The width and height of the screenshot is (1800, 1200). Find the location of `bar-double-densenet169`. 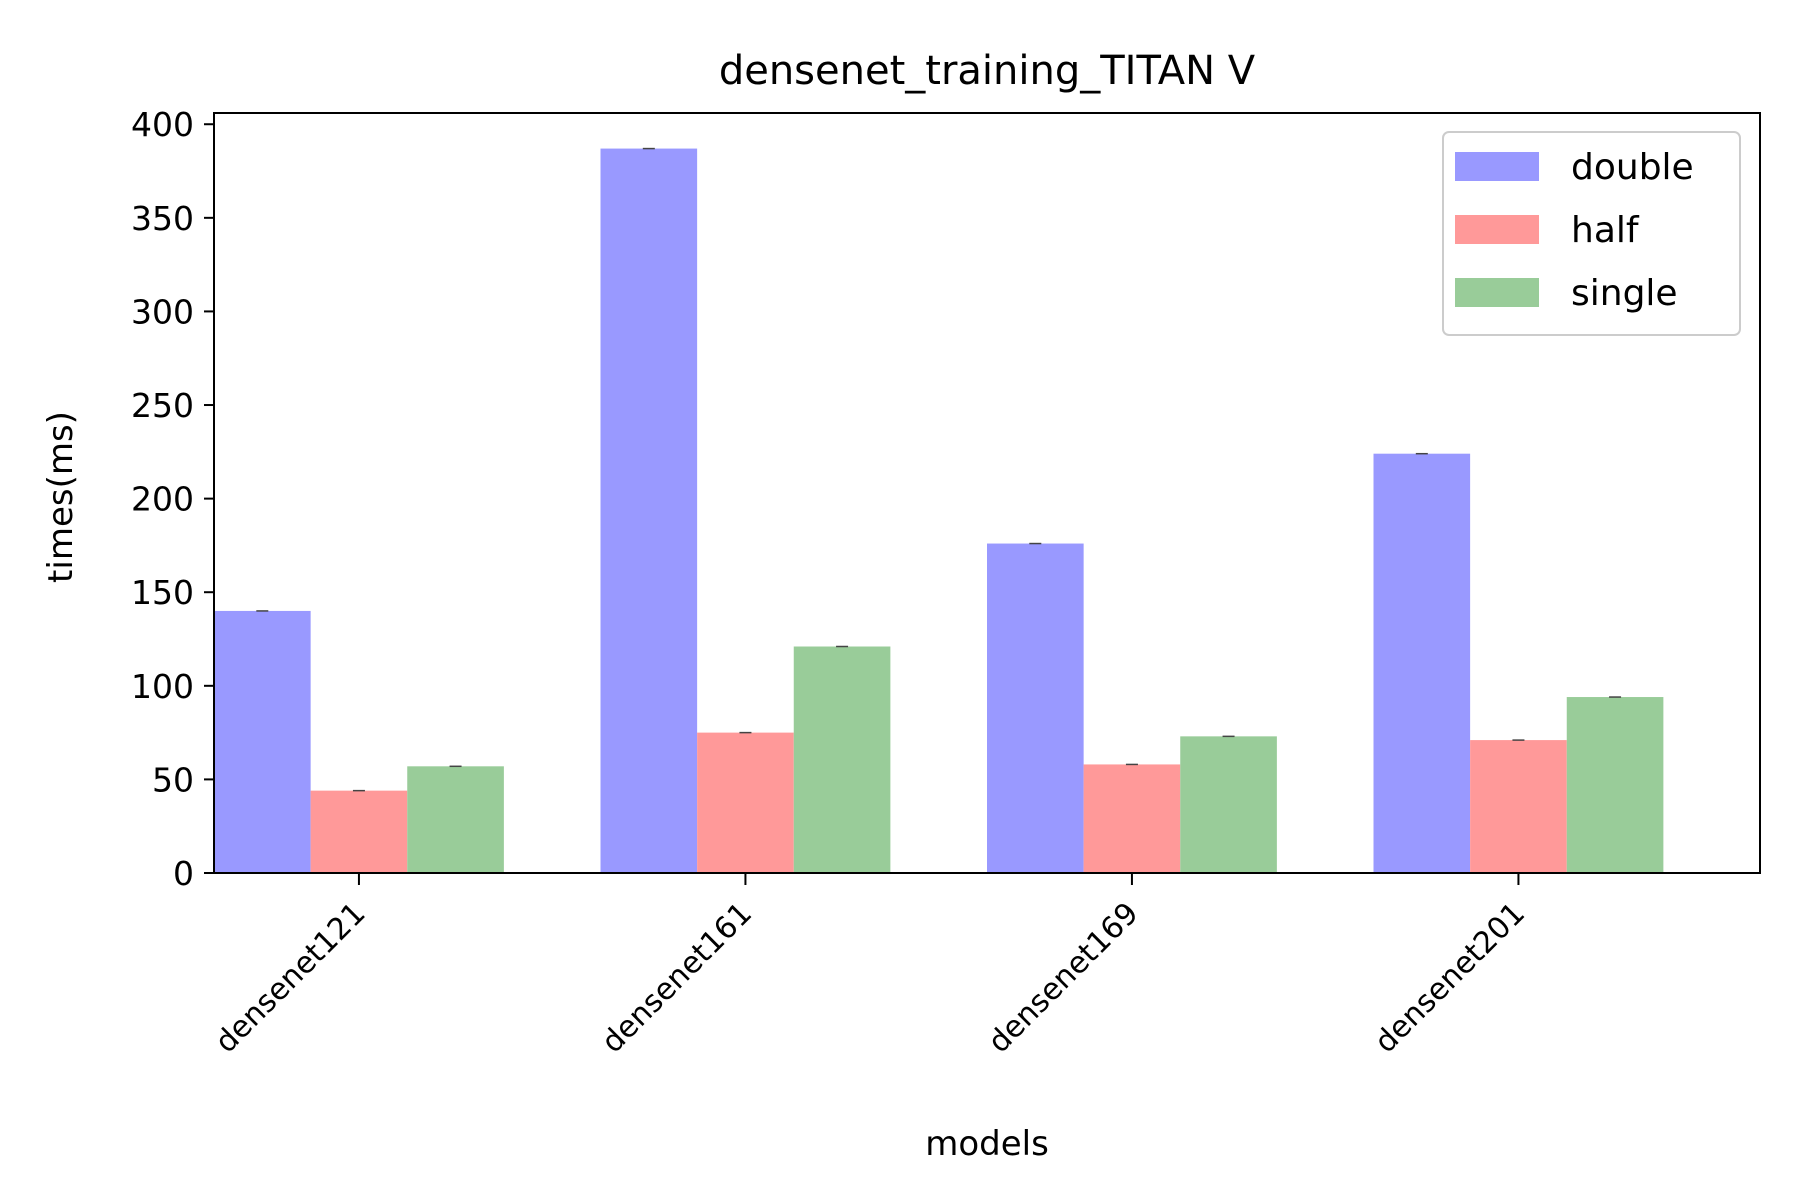

bar-double-densenet169 is located at coordinates (1035, 708).